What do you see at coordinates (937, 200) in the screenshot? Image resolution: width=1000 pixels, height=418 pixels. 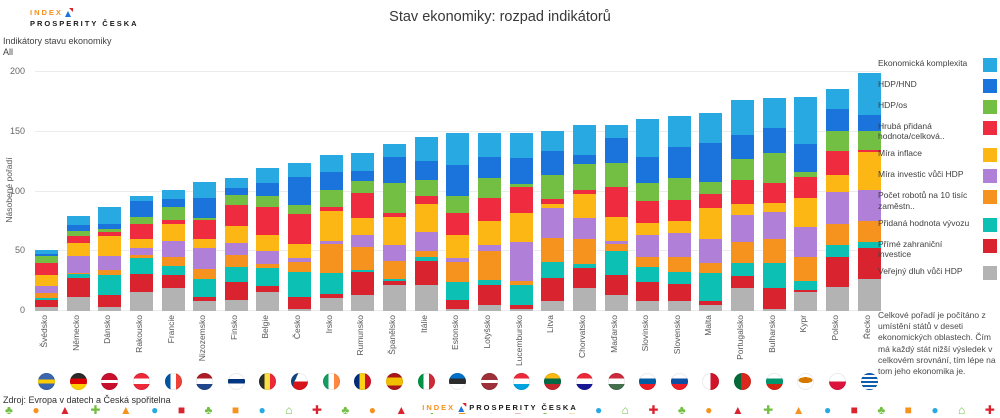 I see `legend-item-Počet robotů na 10 tisíc zaměstn..: Počet robotů na 10 tisíc zaměstn..` at bounding box center [937, 200].